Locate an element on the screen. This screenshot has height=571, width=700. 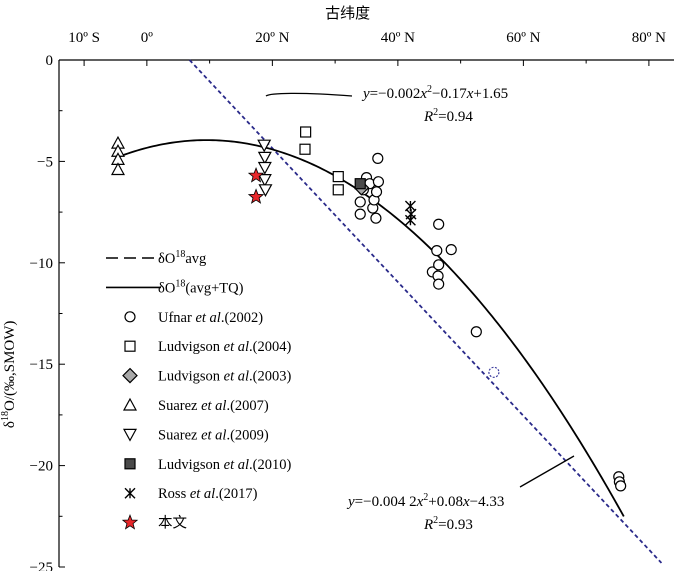
x-axis-title: 古纬度 is located at coordinates (347, 13).